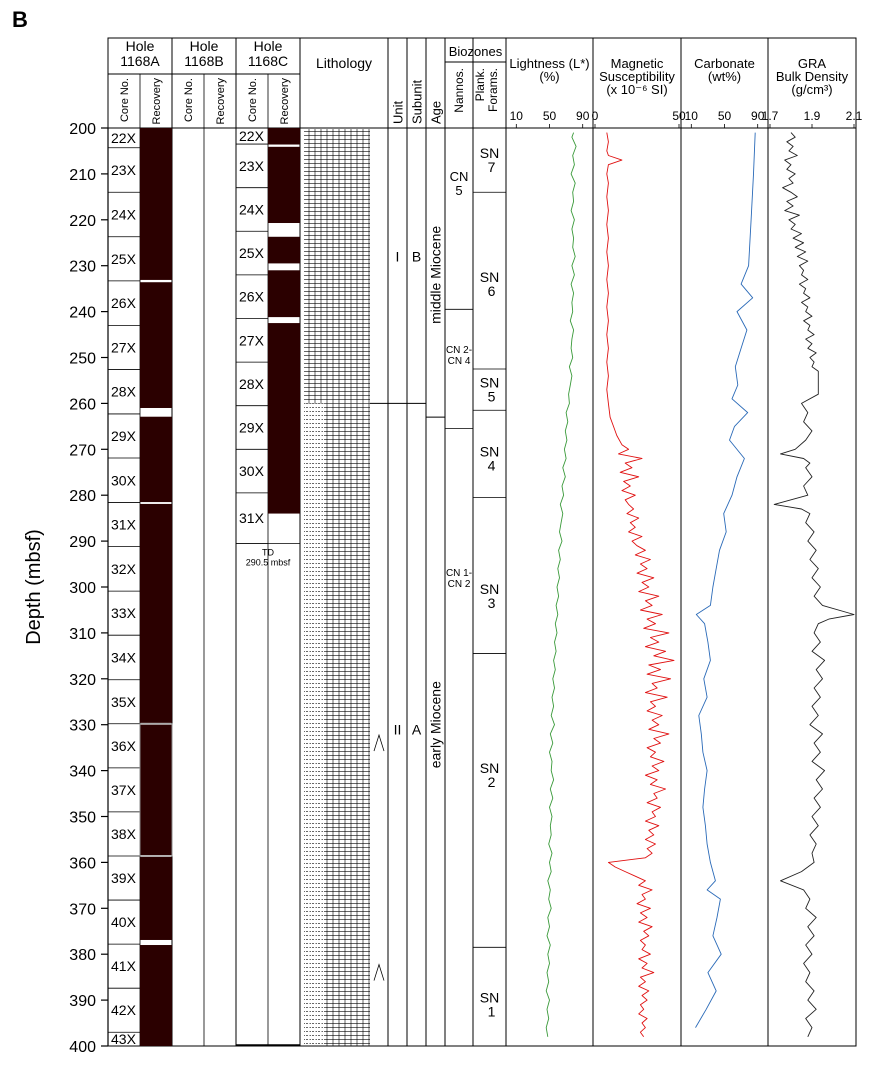 The image size is (883, 1077). Describe the element at coordinates (124, 966) in the screenshot. I see `core-label: 41X` at that location.